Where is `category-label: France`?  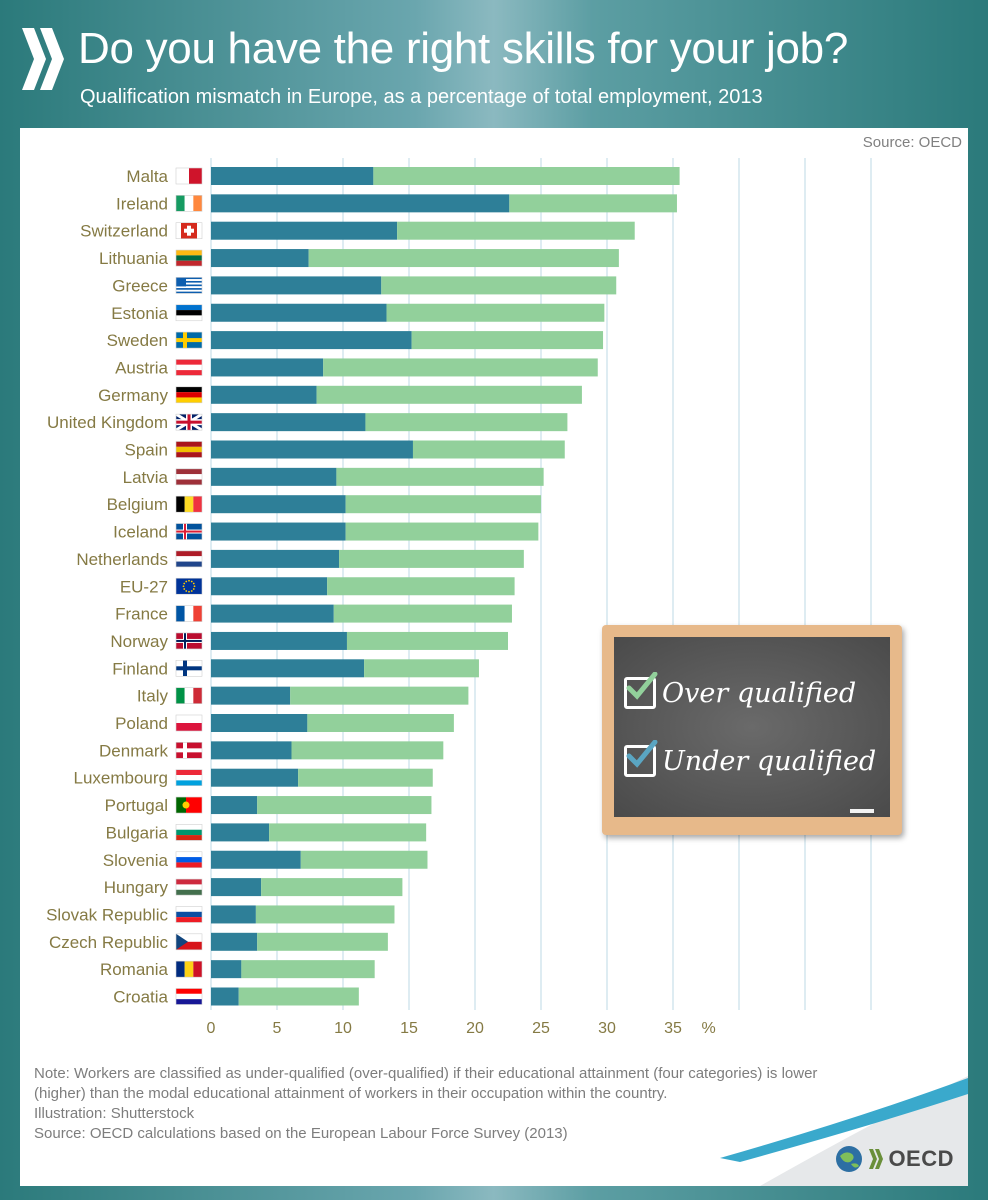
category-label: France is located at coordinates (141, 614).